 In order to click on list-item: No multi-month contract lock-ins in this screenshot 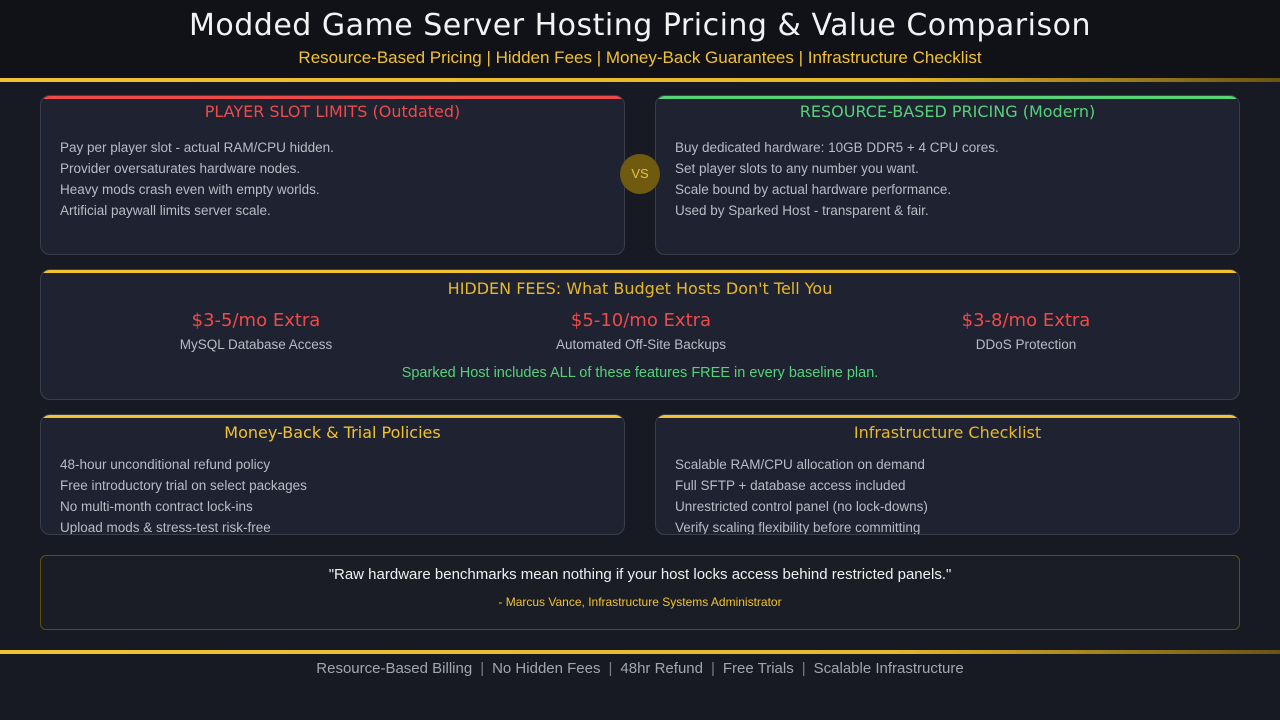, I will do `click(156, 506)`.